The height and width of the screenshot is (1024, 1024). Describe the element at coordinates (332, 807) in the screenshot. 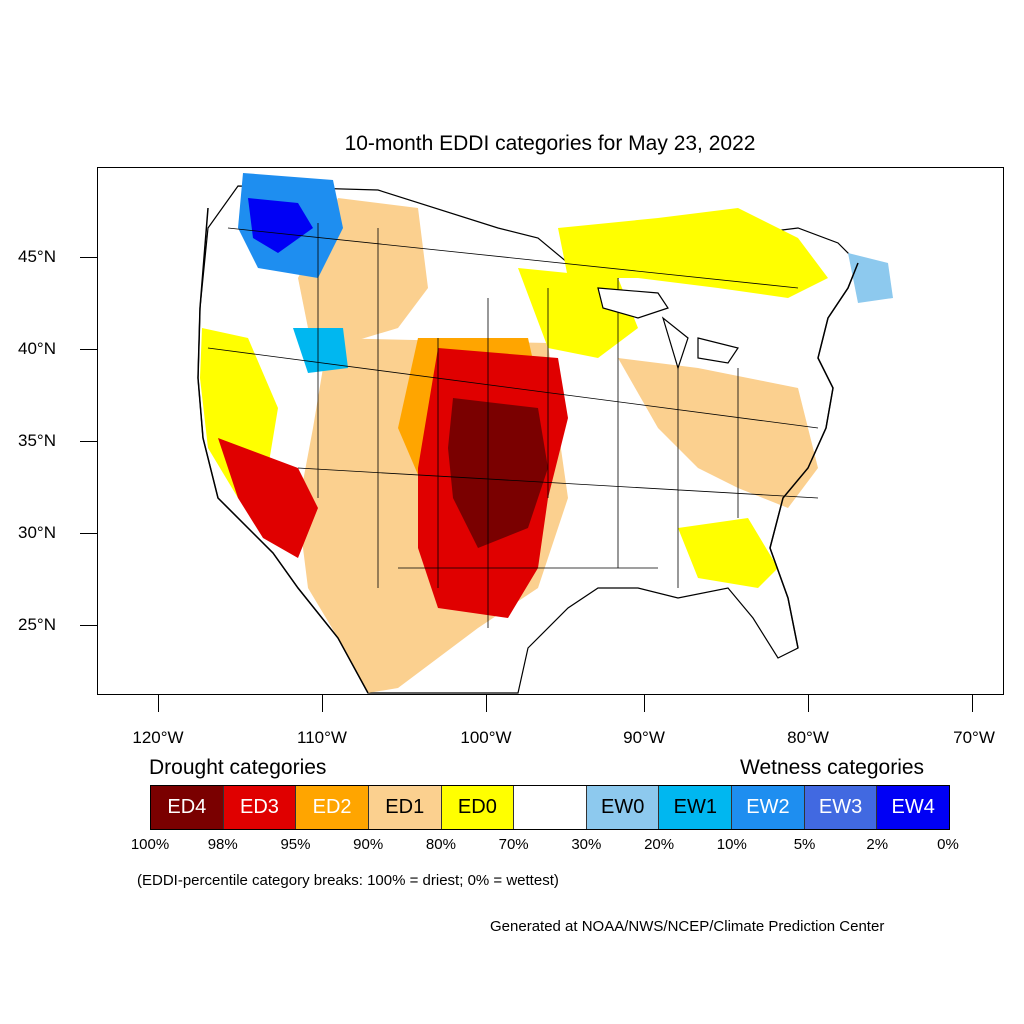

I see `legend-box-ed2: ED2` at that location.